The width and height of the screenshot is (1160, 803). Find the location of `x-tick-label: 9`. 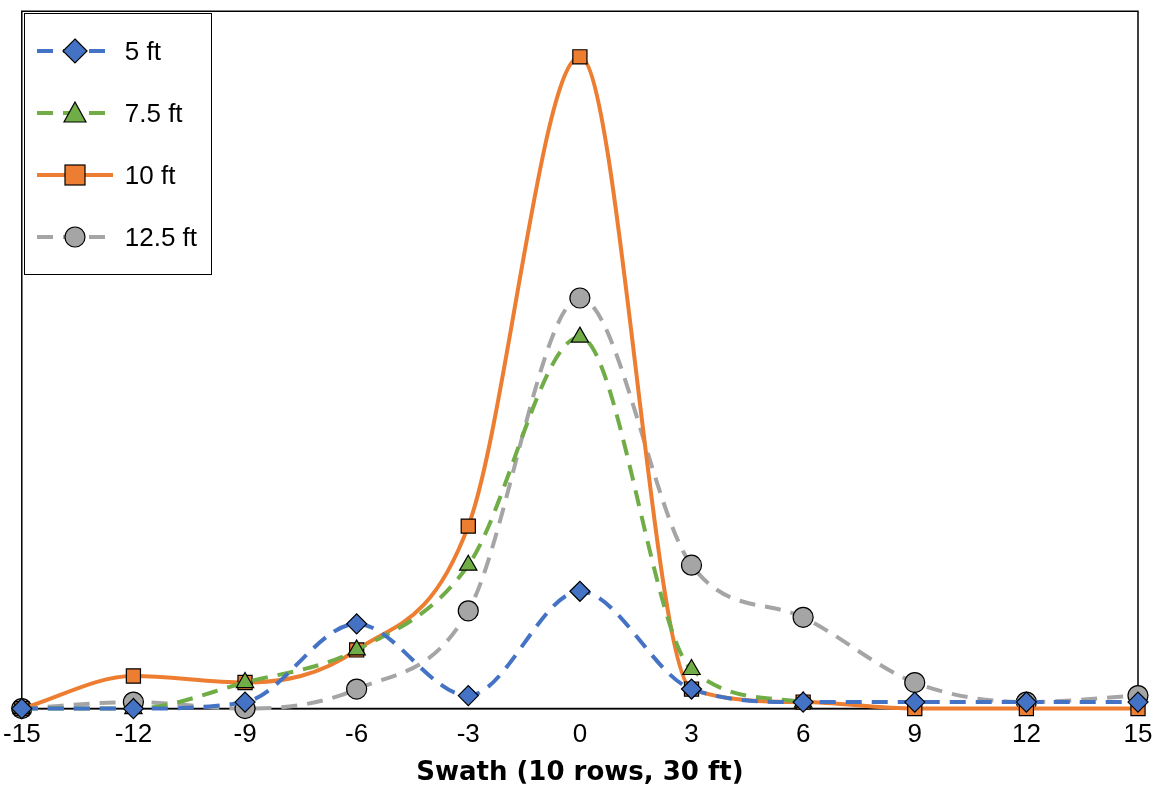

x-tick-label: 9 is located at coordinates (914, 733).